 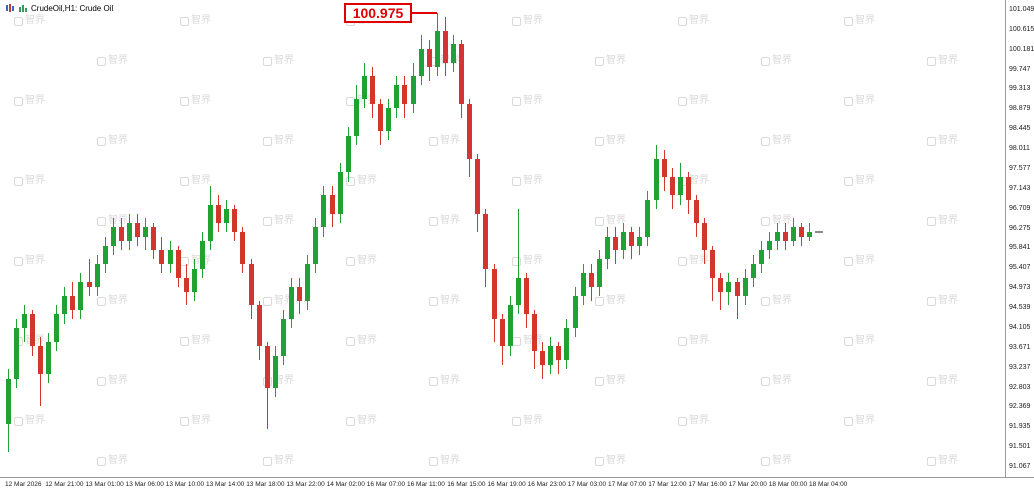 I want to click on symbol-title: CrudeOil,H1: Crude Oil, so click(x=72, y=8).